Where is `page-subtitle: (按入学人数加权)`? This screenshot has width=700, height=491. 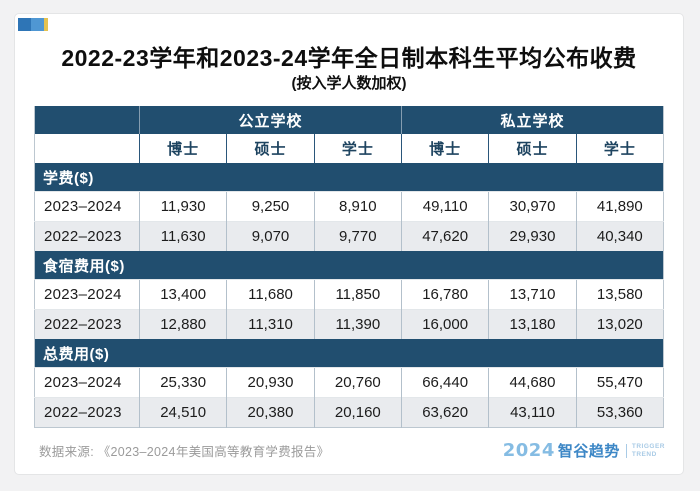 page-subtitle: (按入学人数加权) is located at coordinates (349, 83).